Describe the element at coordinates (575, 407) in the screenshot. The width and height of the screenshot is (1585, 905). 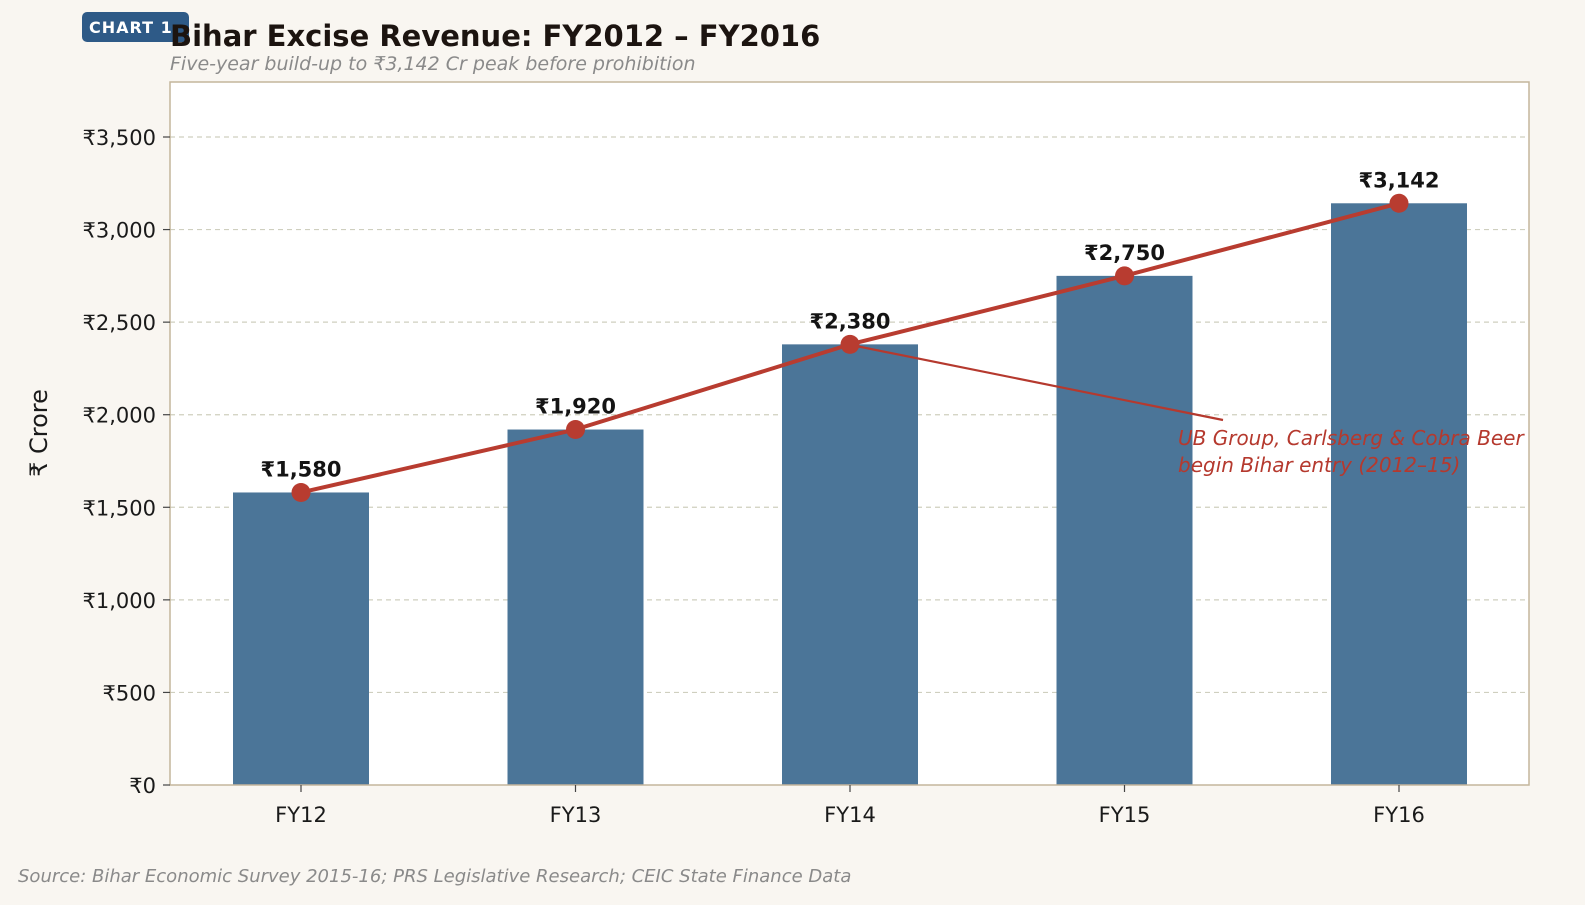
I see `data-label-fy13: ₹1,920` at that location.